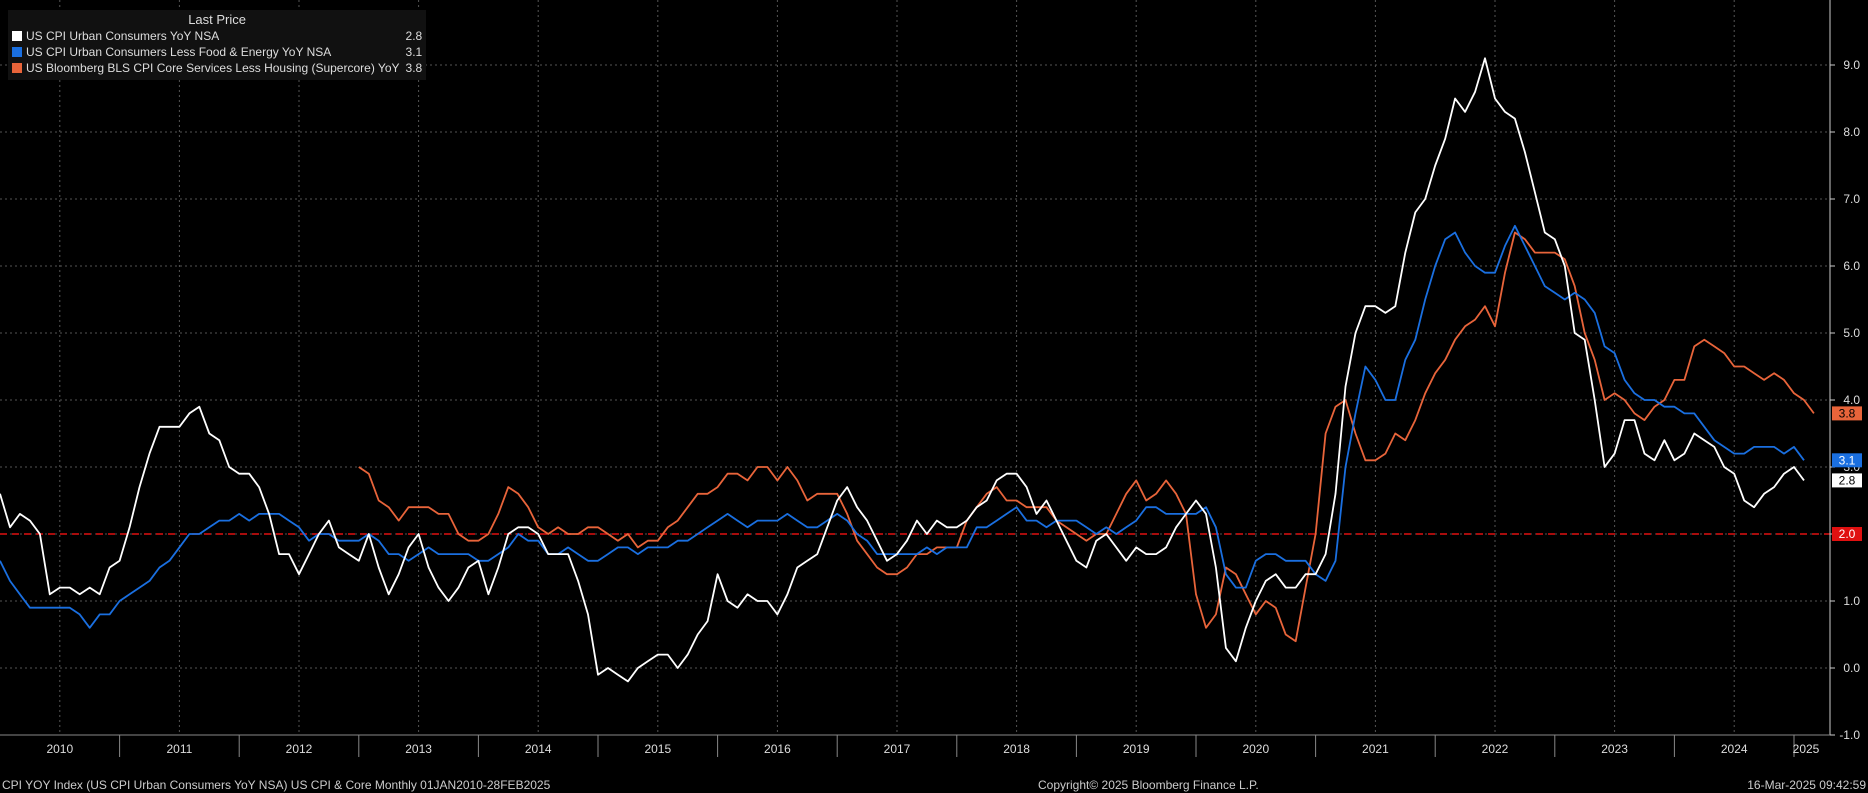 The width and height of the screenshot is (1868, 793). What do you see at coordinates (1851, 199) in the screenshot?
I see `y-tick-label: 7.0` at bounding box center [1851, 199].